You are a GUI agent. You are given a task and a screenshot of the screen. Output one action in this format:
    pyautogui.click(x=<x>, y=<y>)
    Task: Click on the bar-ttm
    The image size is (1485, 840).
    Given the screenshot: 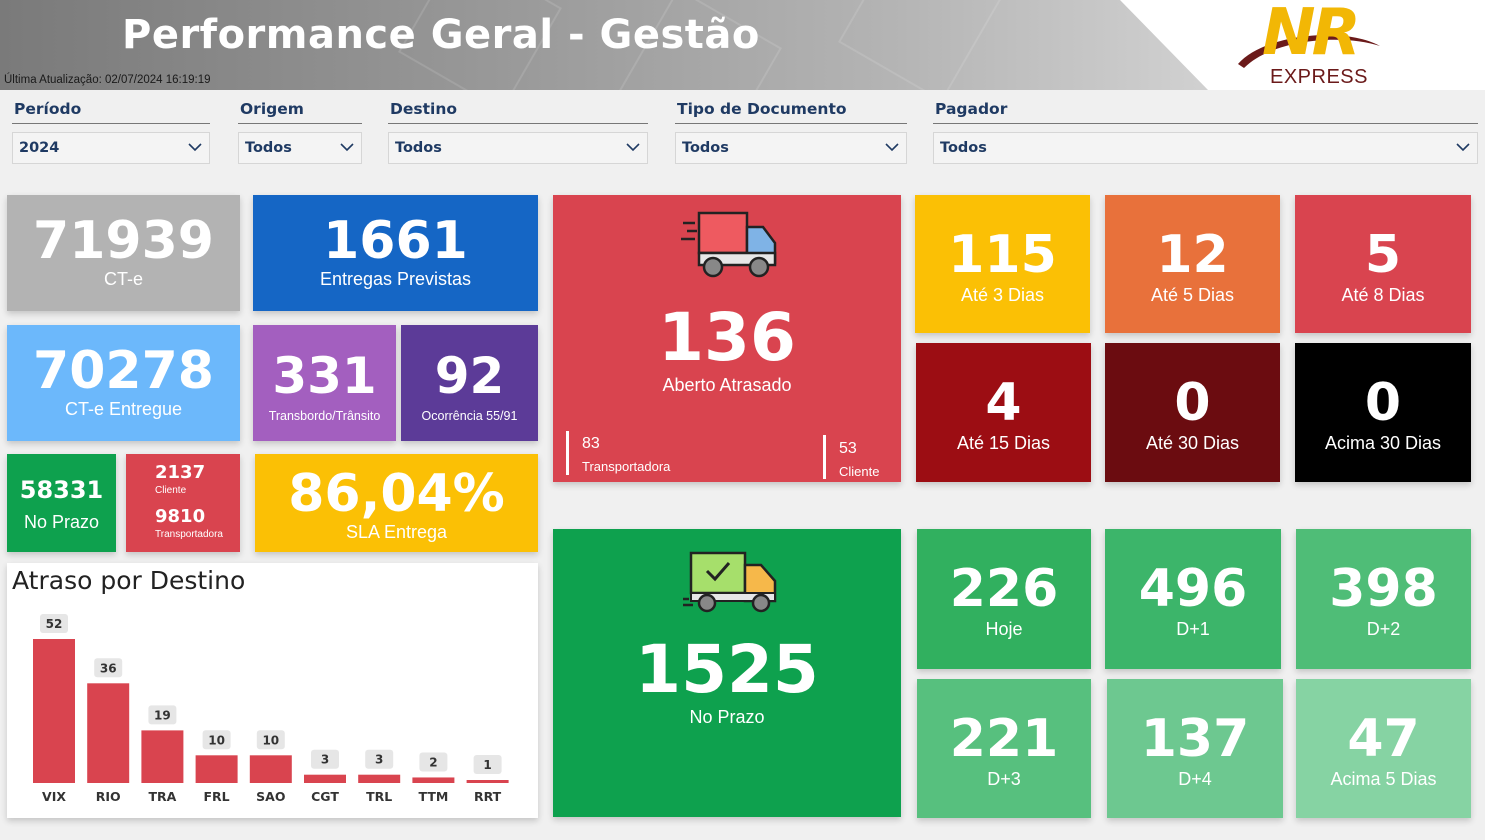 What is the action you would take?
    pyautogui.click(x=433, y=780)
    